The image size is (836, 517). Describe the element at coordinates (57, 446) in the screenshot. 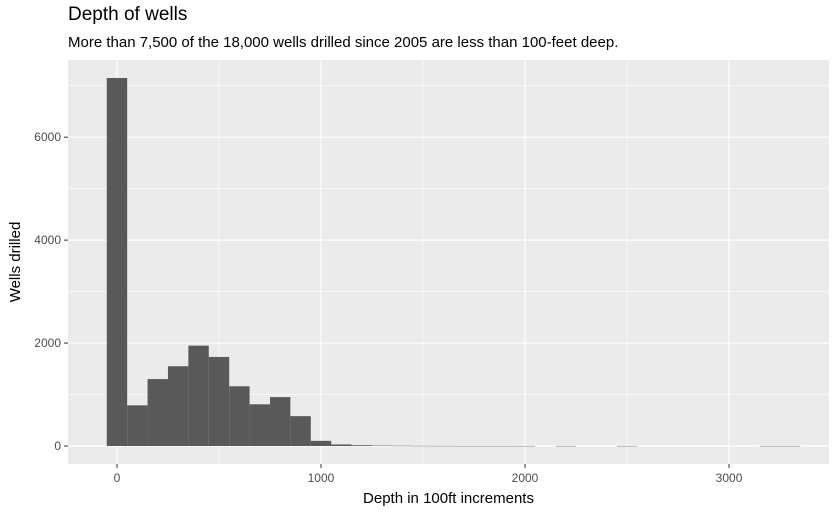

I see `y-tick-label: 0` at that location.